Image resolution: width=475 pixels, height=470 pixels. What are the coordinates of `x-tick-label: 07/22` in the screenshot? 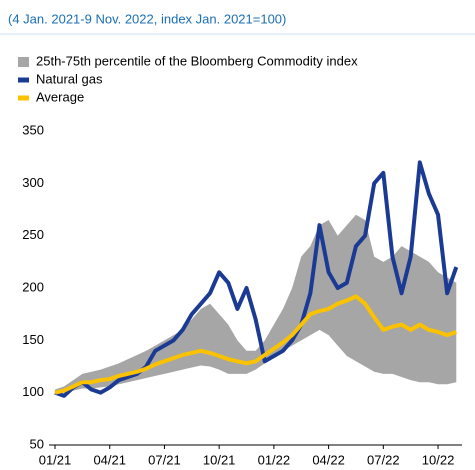 It's located at (383, 459).